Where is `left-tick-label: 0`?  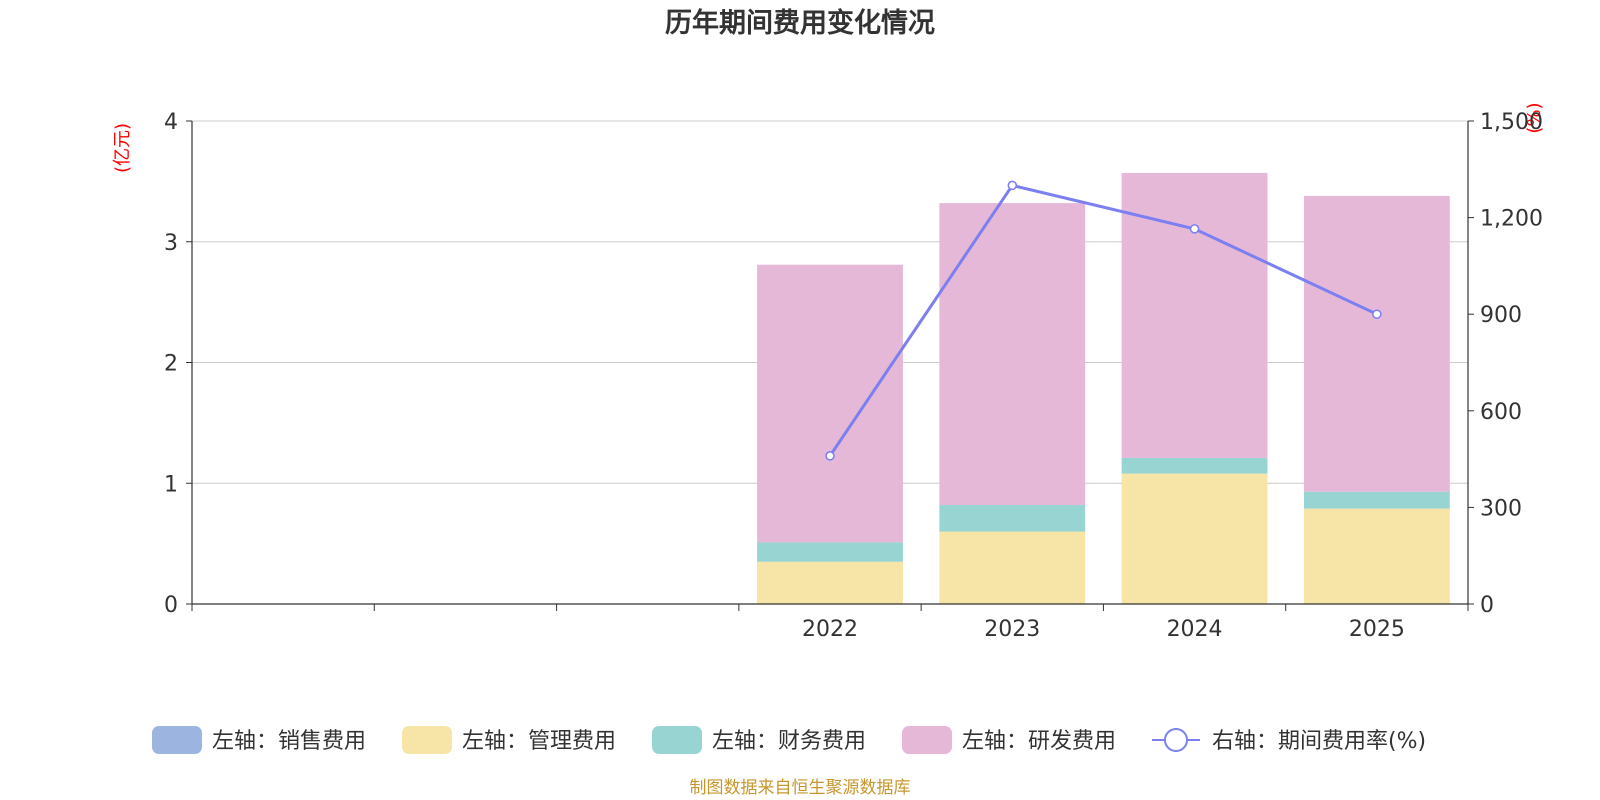
left-tick-label: 0 is located at coordinates (171, 605).